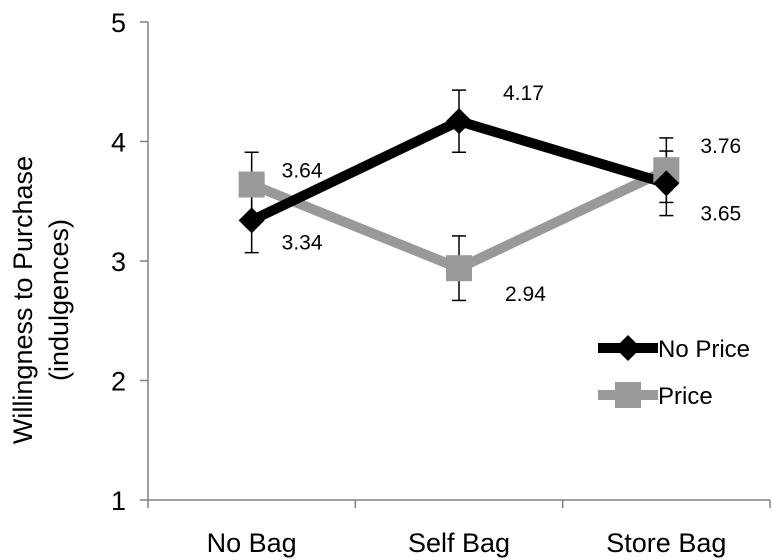 Image resolution: width=781 pixels, height=560 pixels. Describe the element at coordinates (720, 213) in the screenshot. I see `data-label: 3.65` at that location.